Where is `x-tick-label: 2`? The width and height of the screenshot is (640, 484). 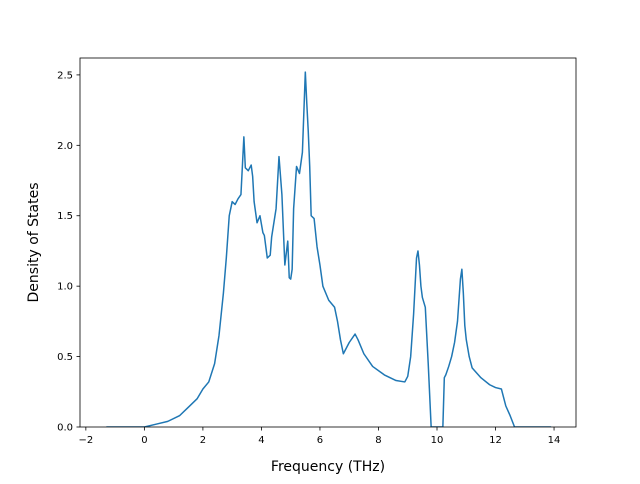
x-tick-label: 2 is located at coordinates (203, 440).